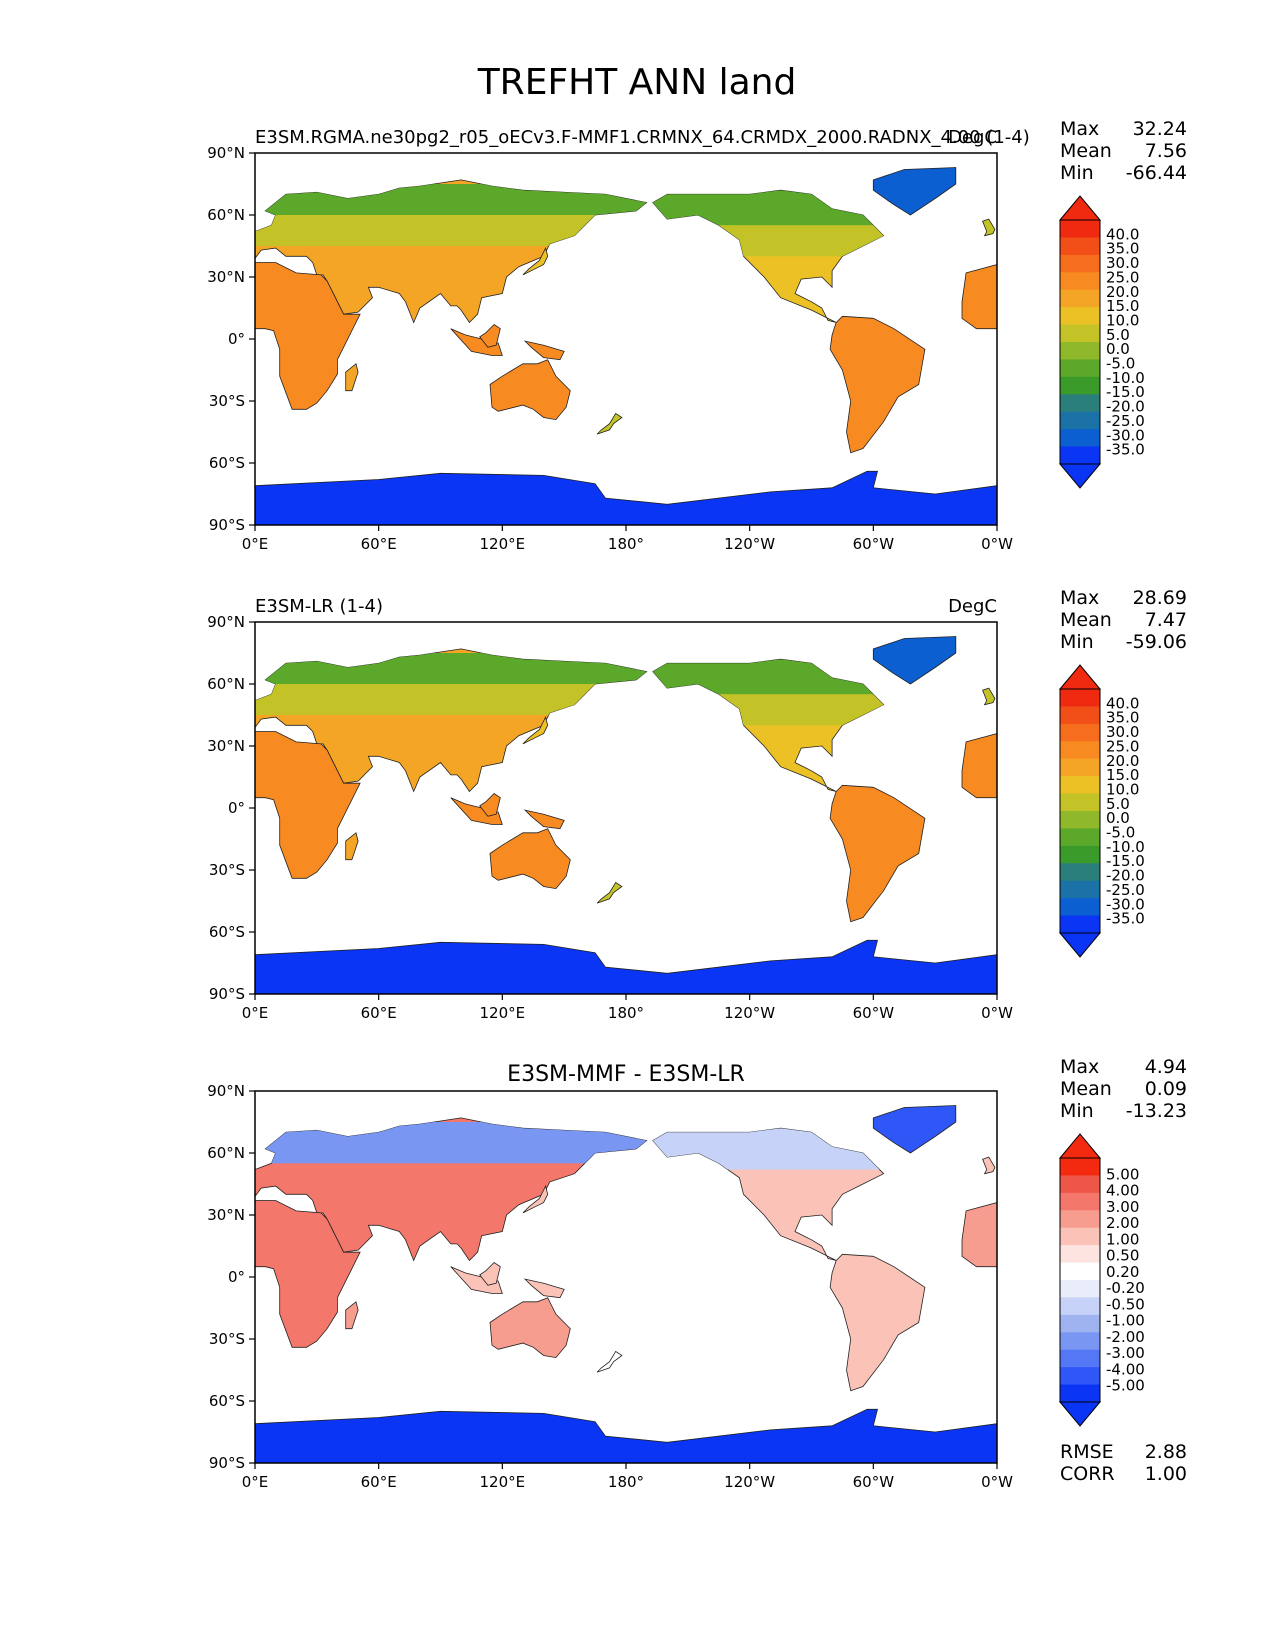 Image resolution: width=1275 pixels, height=1650 pixels. What do you see at coordinates (626, 544) in the screenshot?
I see `lon-tick-label: 180°` at bounding box center [626, 544].